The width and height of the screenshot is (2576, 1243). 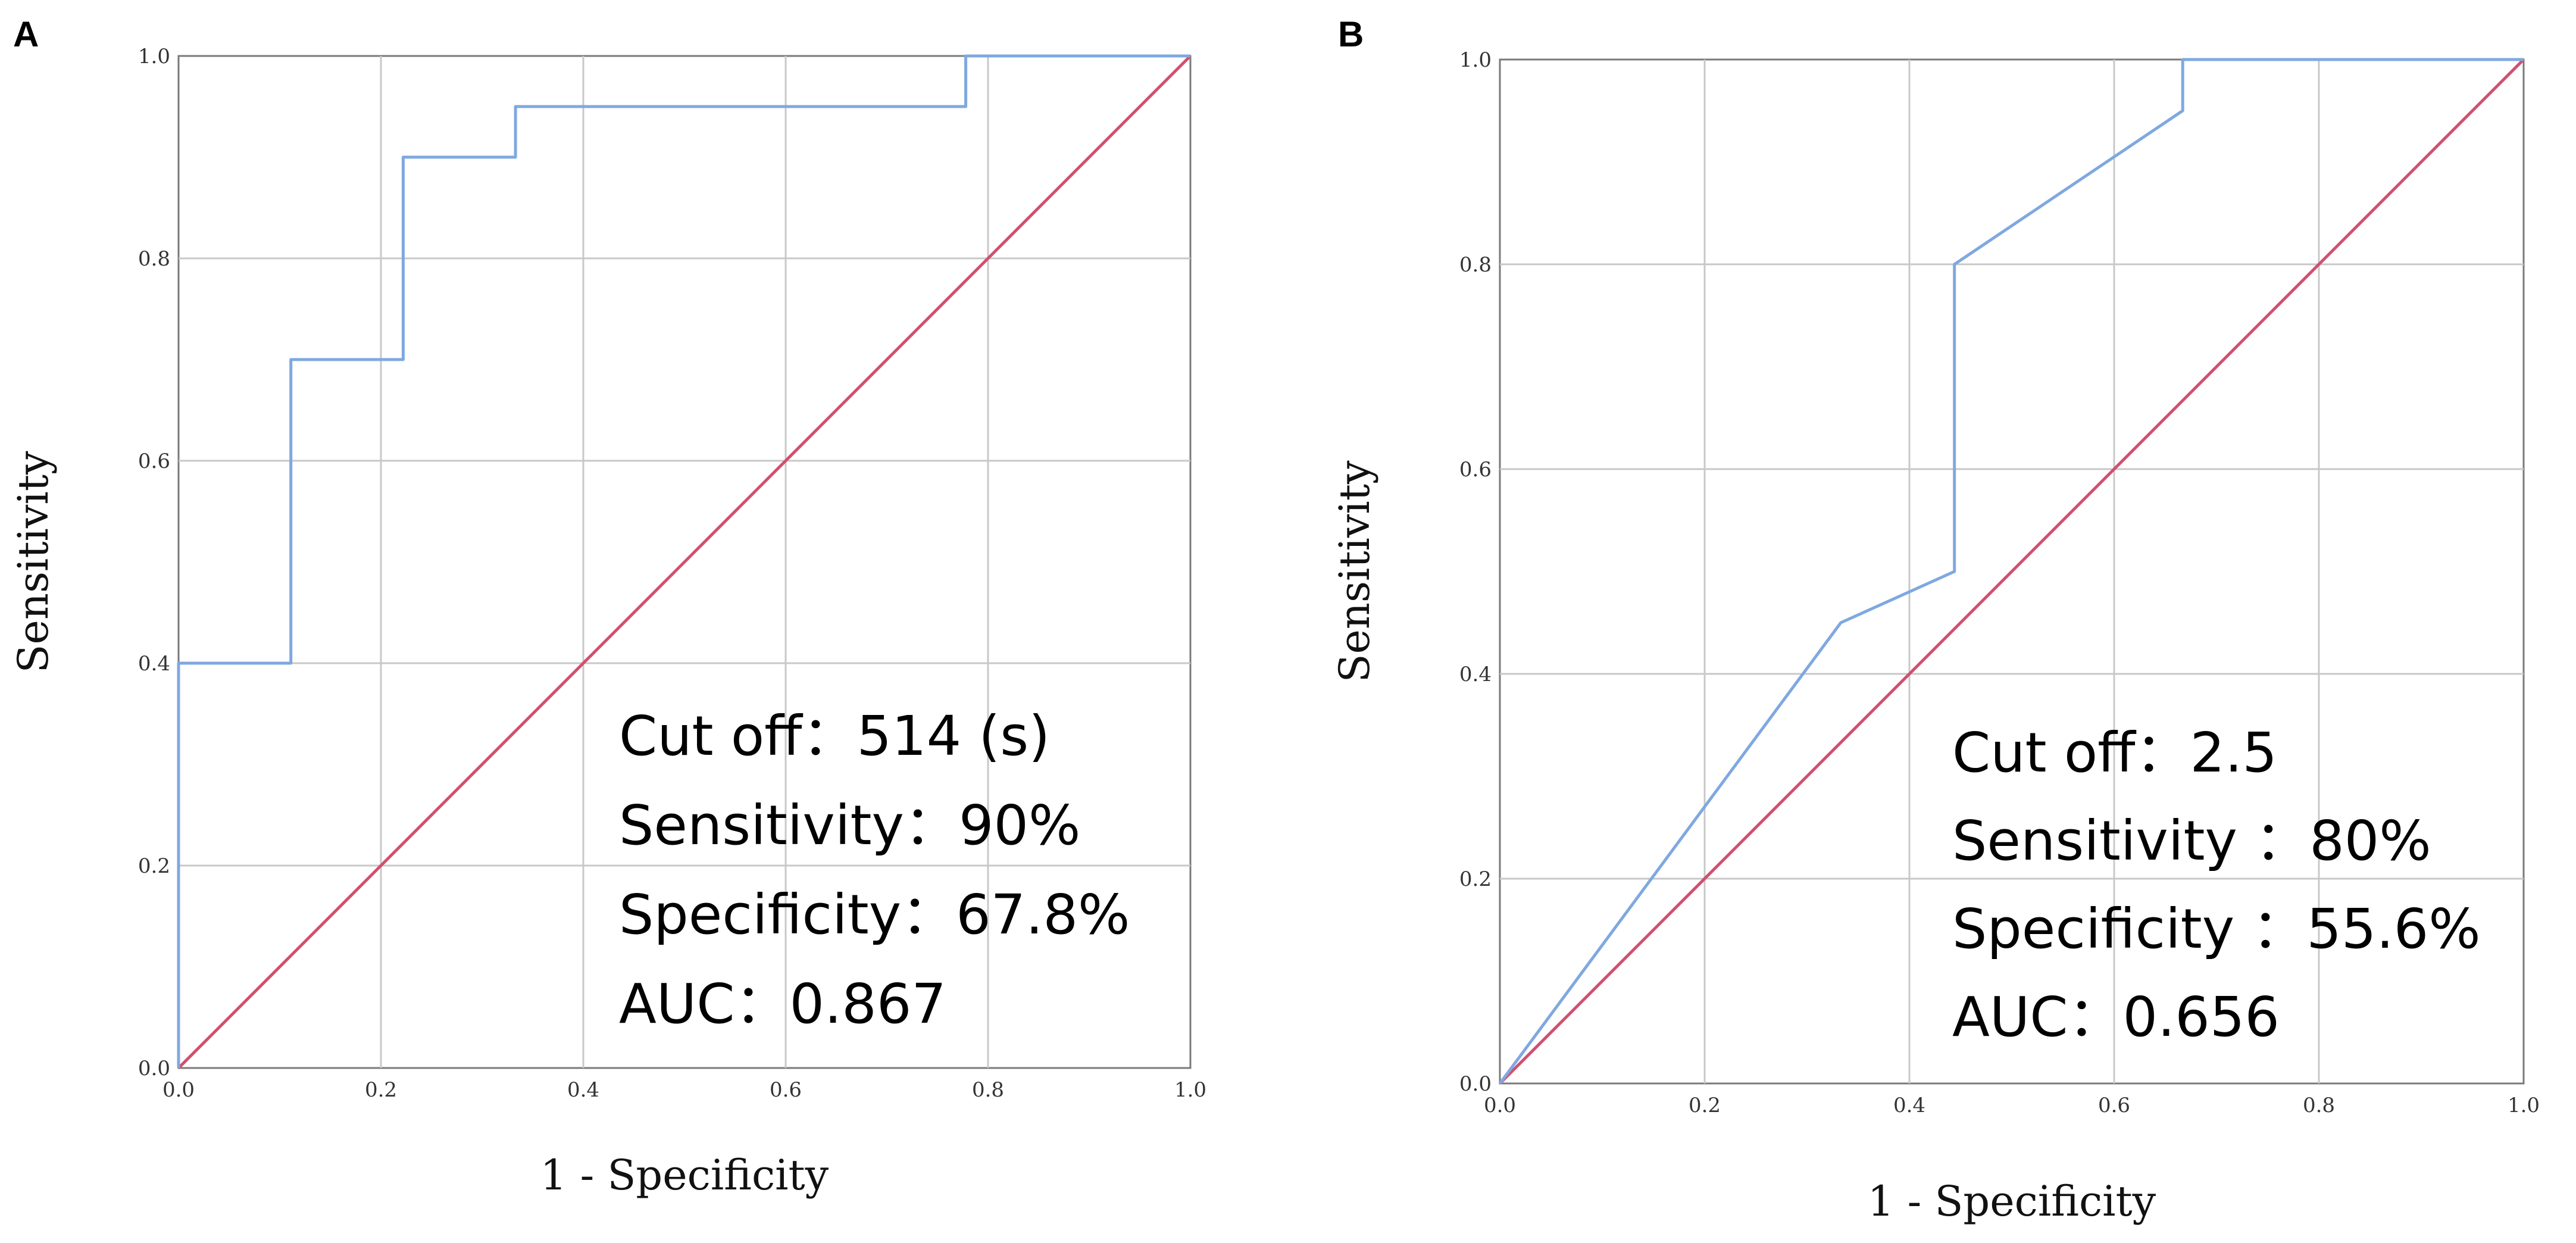 I want to click on panel-b-letter: B, so click(x=1351, y=34).